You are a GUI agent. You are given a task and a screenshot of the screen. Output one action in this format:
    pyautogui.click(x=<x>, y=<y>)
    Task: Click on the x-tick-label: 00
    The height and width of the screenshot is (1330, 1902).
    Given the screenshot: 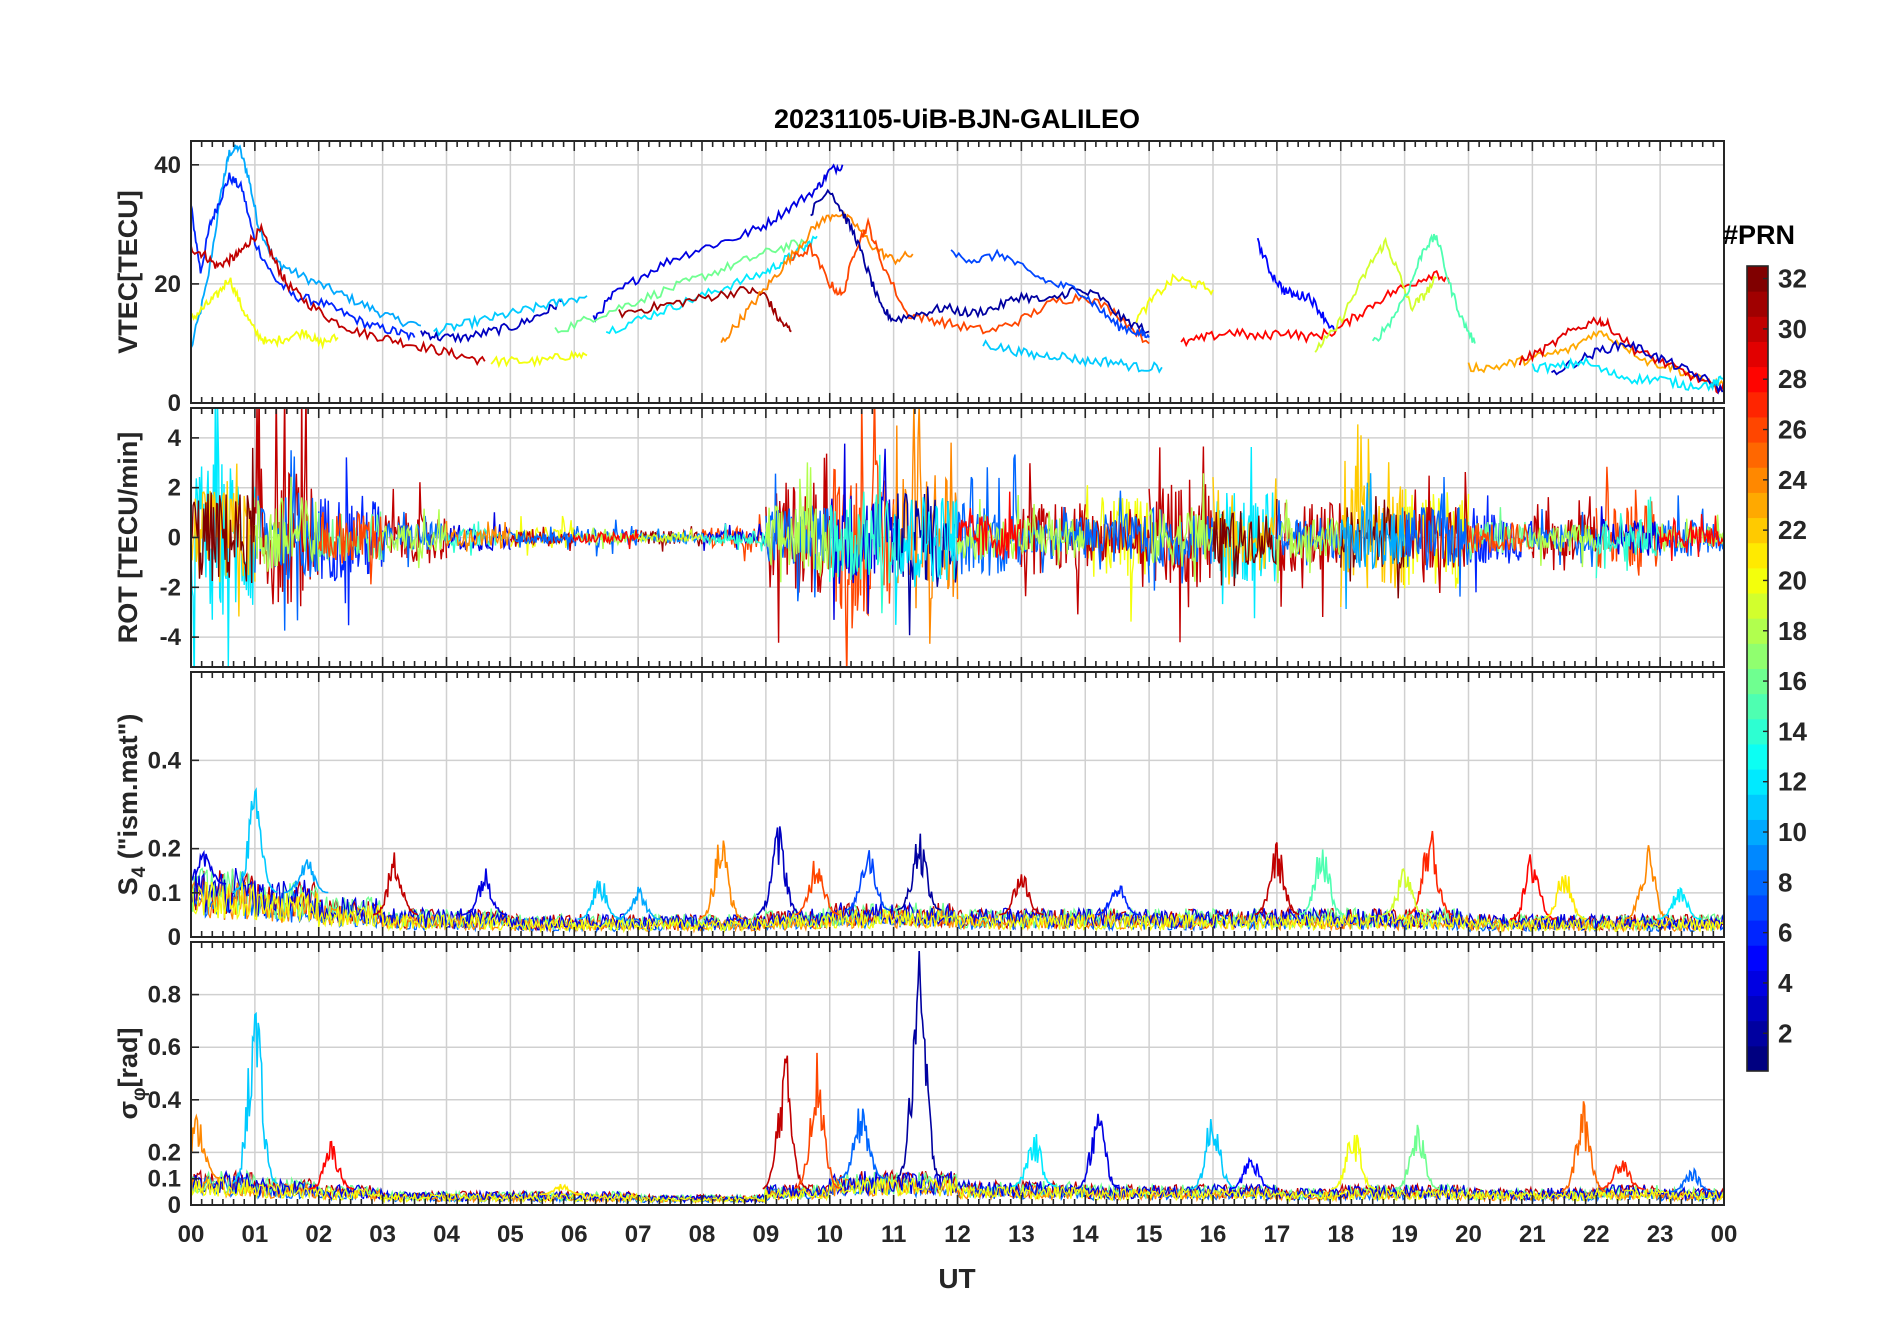 What is the action you would take?
    pyautogui.click(x=191, y=1234)
    